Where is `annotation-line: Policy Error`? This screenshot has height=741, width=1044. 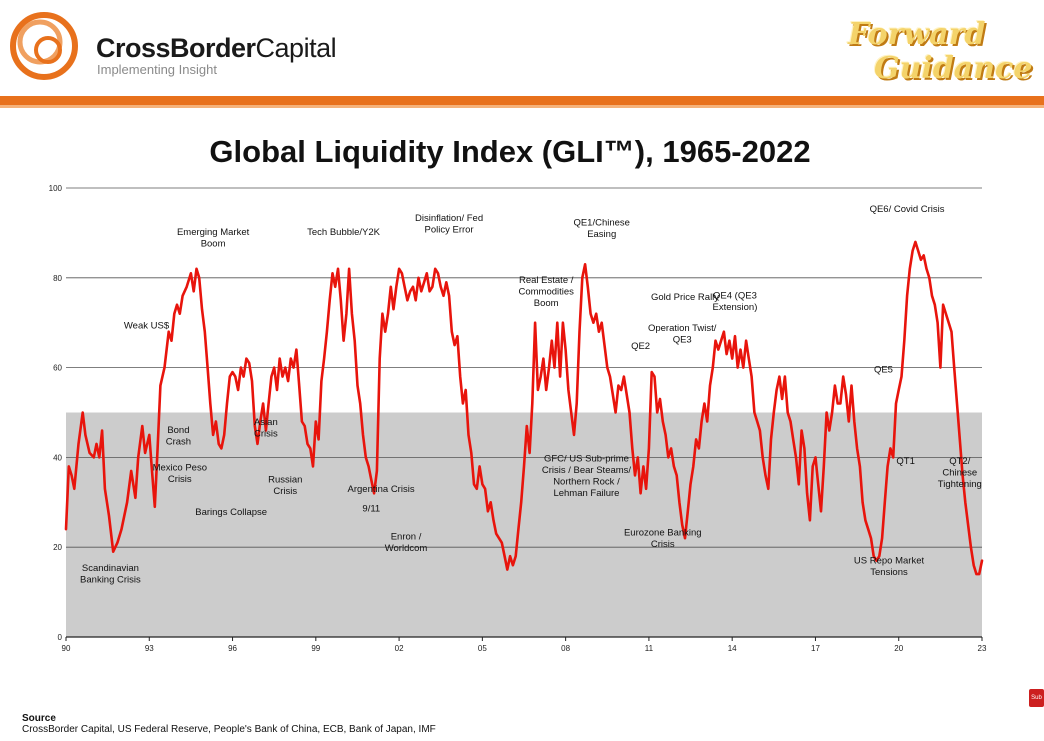 annotation-line: Policy Error is located at coordinates (449, 229).